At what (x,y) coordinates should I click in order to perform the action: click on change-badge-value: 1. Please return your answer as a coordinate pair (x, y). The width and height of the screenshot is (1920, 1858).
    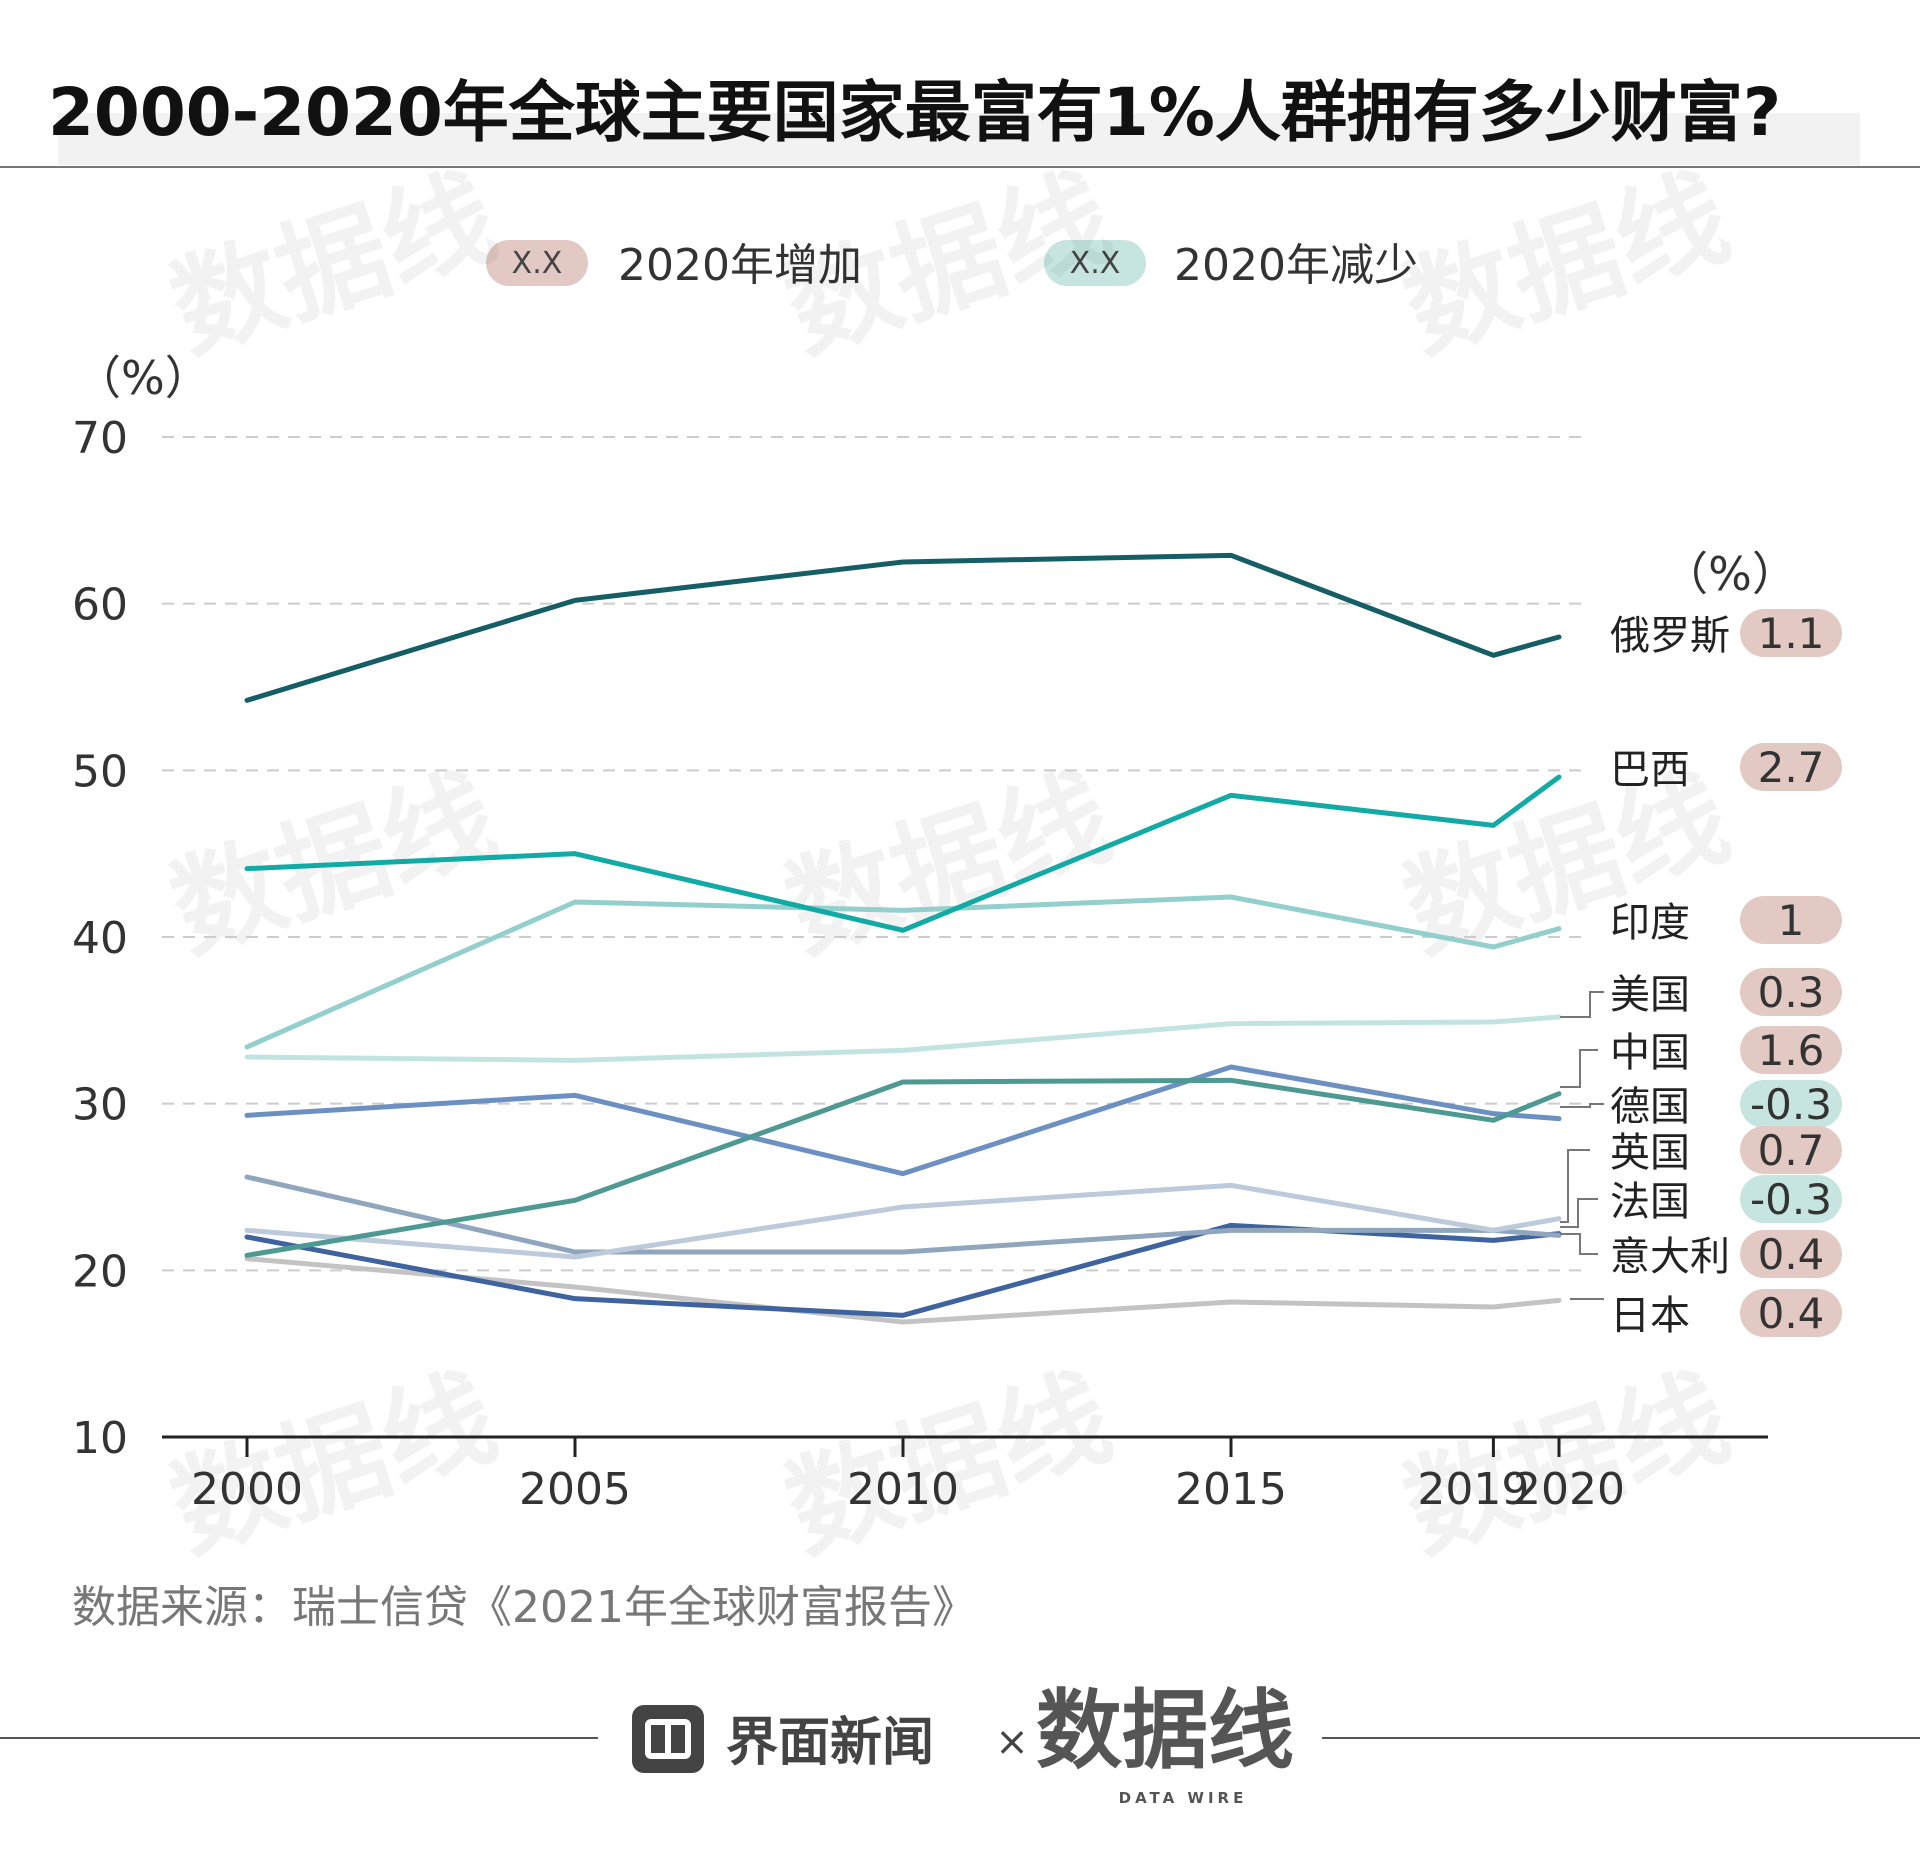
    Looking at the image, I should click on (1791, 920).